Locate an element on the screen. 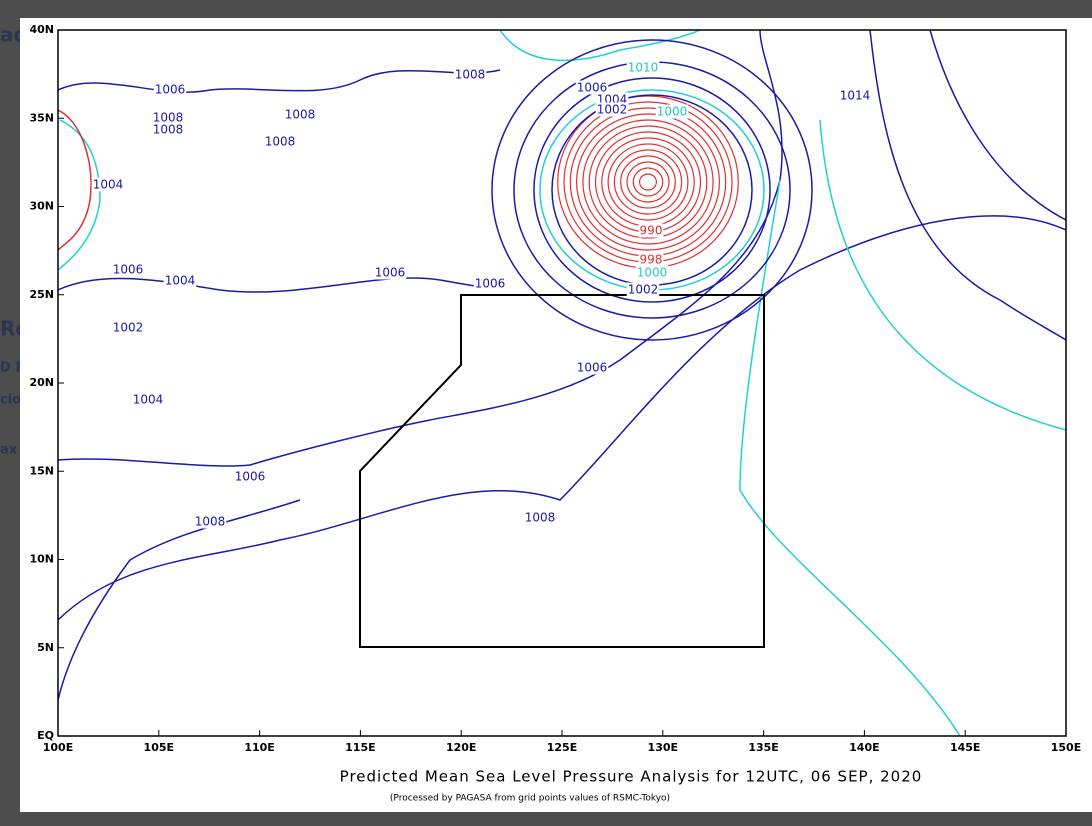  lon-label: 100E is located at coordinates (58, 747).